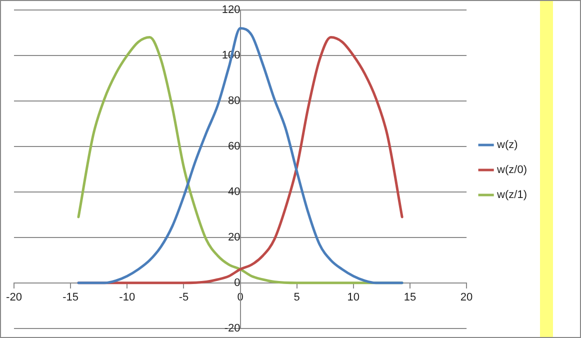 The width and height of the screenshot is (581, 338). What do you see at coordinates (512, 195) in the screenshot?
I see `legend-label: w(z/1)` at bounding box center [512, 195].